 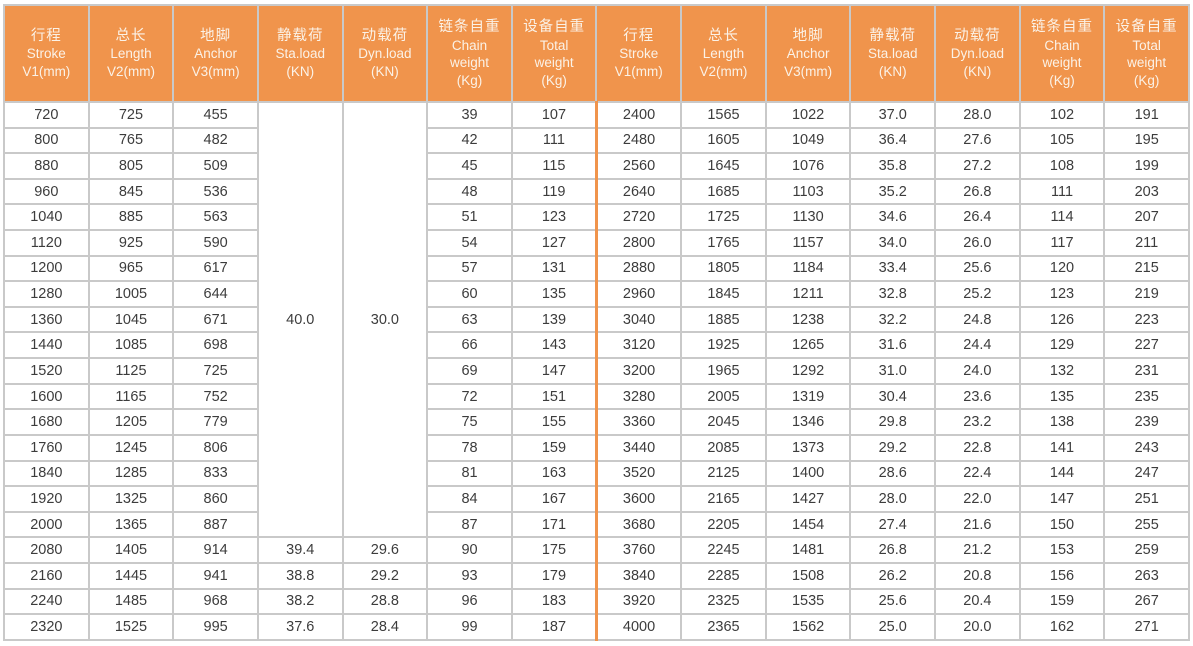 What do you see at coordinates (131, 447) in the screenshot?
I see `cell: 1245` at bounding box center [131, 447].